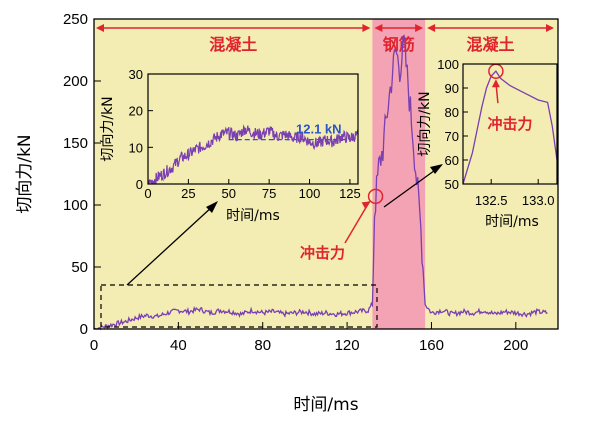  What do you see at coordinates (515, 345) in the screenshot?
I see `main-x-tick-label: 200` at bounding box center [515, 345].